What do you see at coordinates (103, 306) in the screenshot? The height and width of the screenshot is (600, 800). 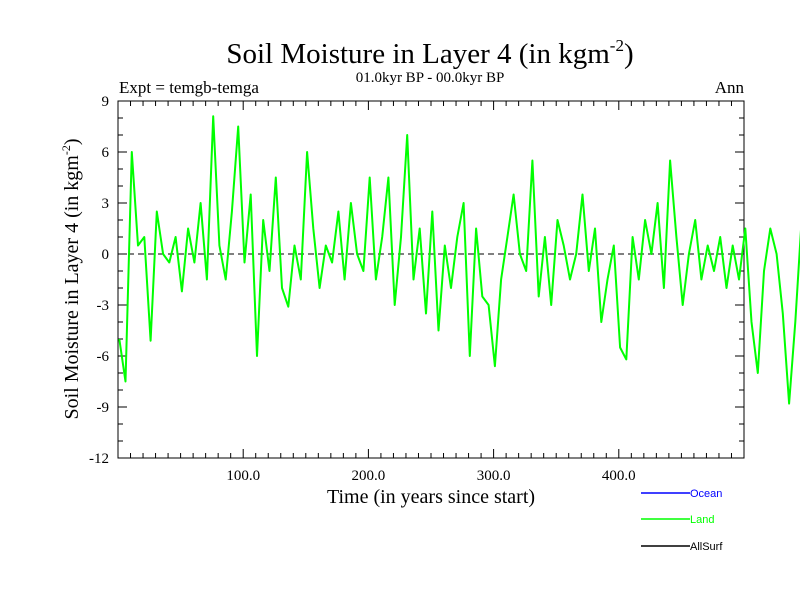 I see `y-tick-label: -3` at bounding box center [103, 306].